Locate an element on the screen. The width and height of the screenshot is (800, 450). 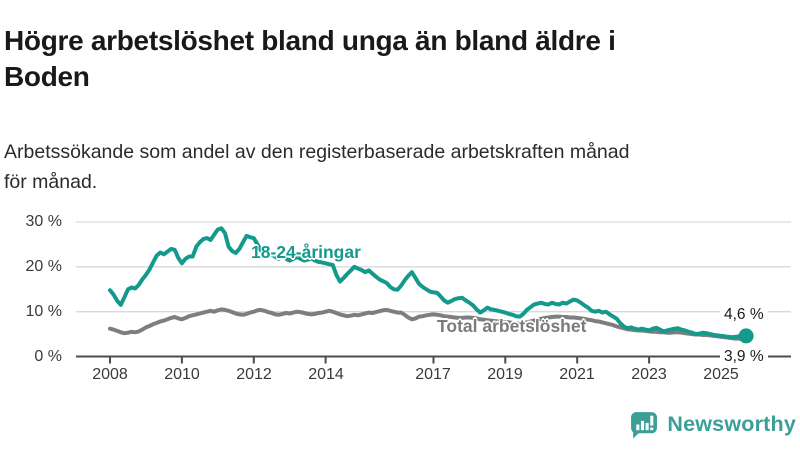
x-axis-tick-label: 2017 is located at coordinates (433, 374).